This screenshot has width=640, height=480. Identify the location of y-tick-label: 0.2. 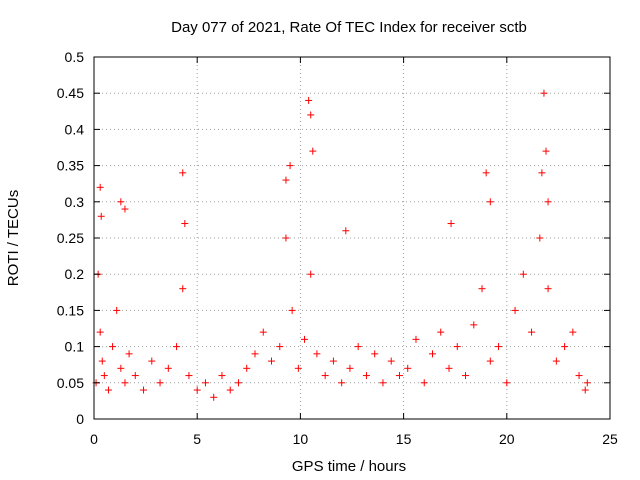
(75, 274).